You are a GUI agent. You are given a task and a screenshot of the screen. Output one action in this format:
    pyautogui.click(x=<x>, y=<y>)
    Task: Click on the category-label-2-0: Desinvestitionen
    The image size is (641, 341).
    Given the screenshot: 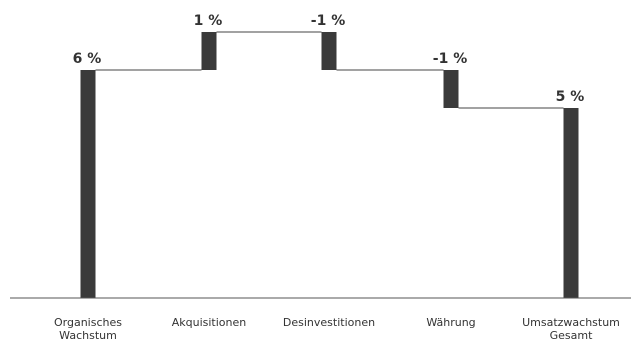 What is the action you would take?
    pyautogui.click(x=329, y=322)
    